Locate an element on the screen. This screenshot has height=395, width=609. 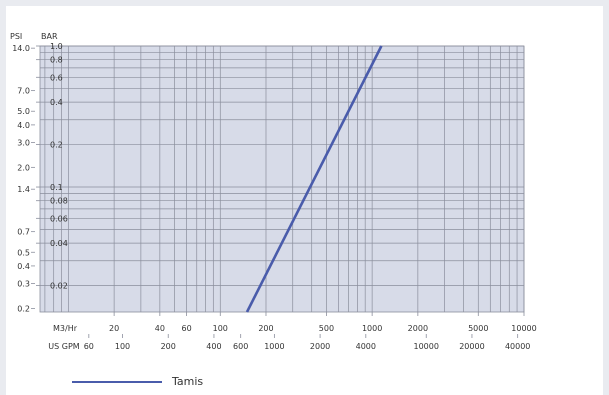
usgpm-tick-label: 200 is located at coordinates (168, 346).